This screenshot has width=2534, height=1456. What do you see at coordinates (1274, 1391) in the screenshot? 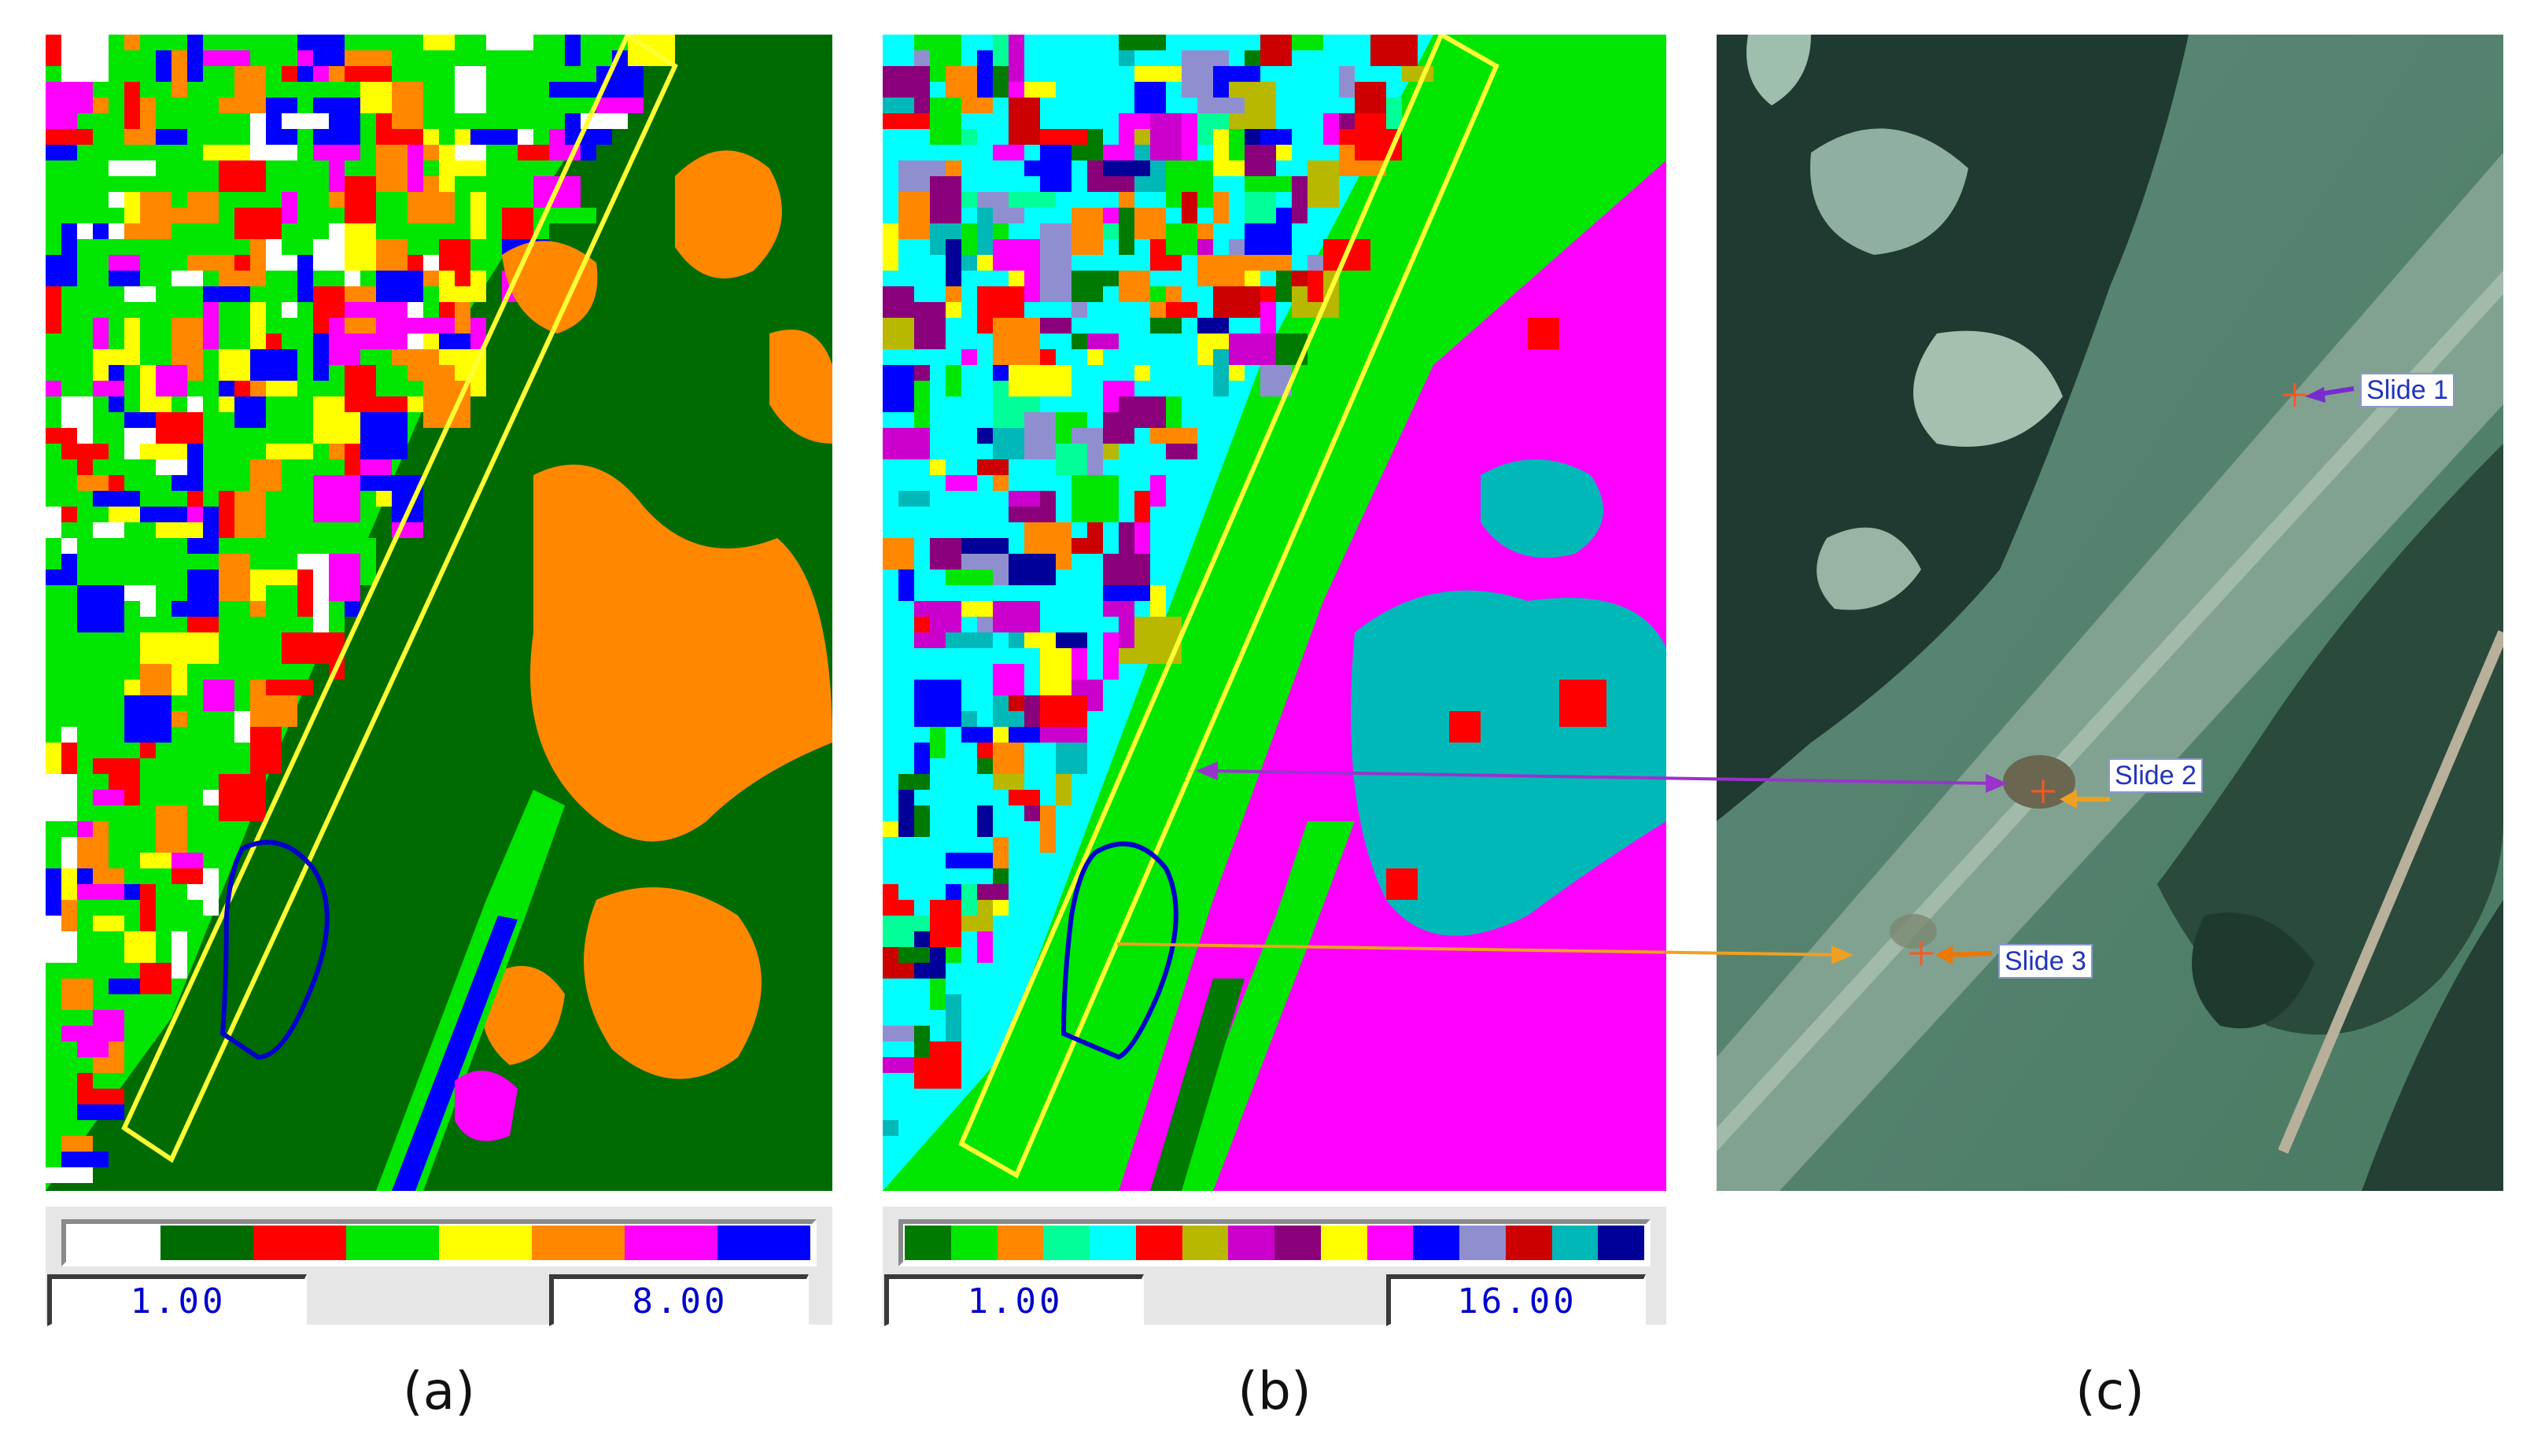
I see `caption-b: (b)` at bounding box center [1274, 1391].